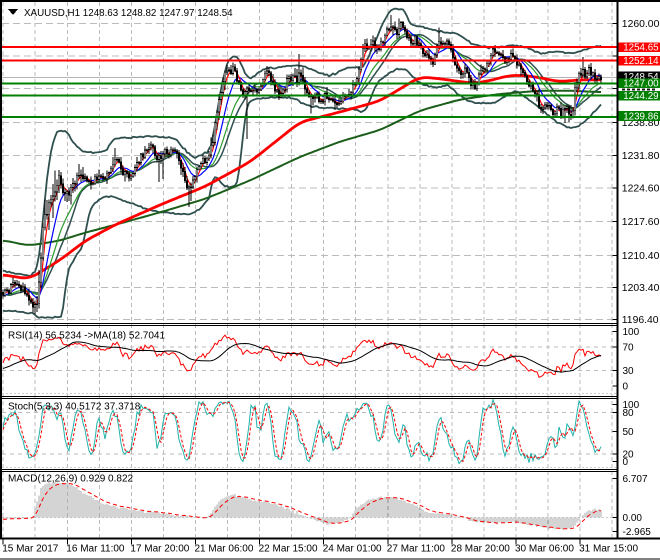 The image size is (660, 560). Describe the element at coordinates (641, 123) in the screenshot. I see `svg-text: 1238.80` at that location.